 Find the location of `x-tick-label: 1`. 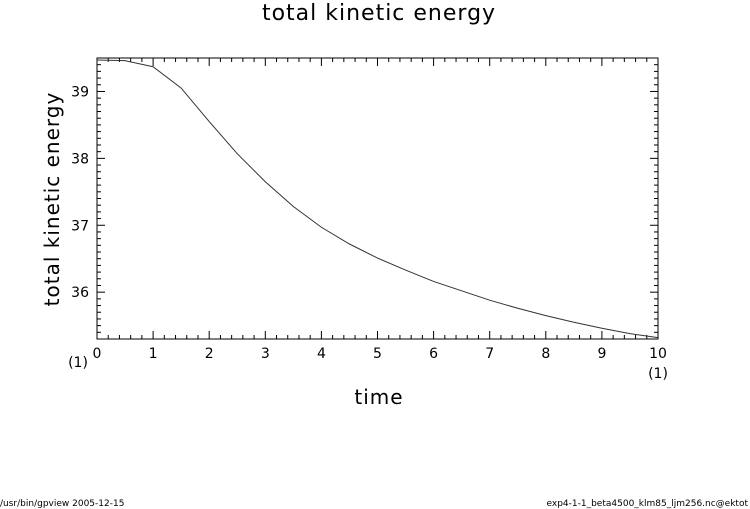

x-tick-label: 1 is located at coordinates (153, 354).